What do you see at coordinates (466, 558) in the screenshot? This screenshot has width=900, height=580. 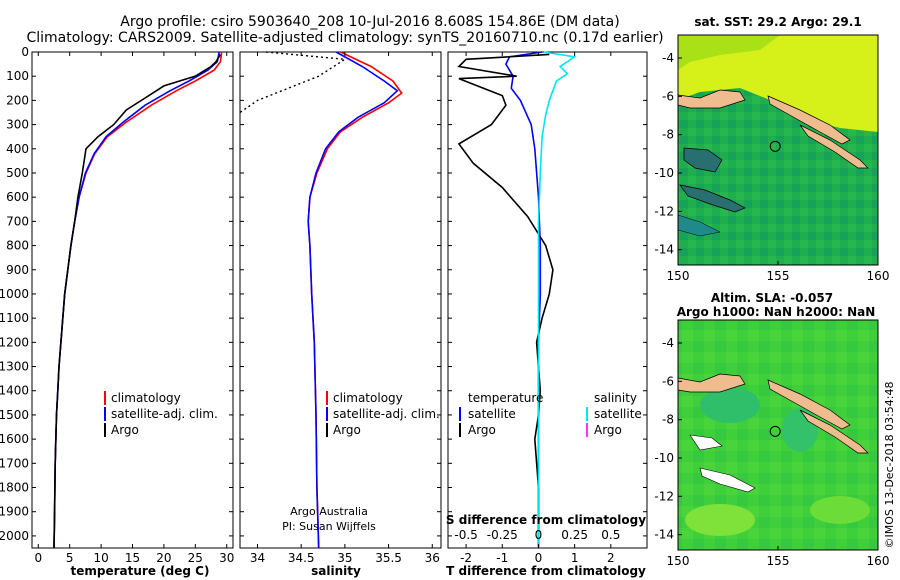 I see `x-tick-label: -2` at bounding box center [466, 558].